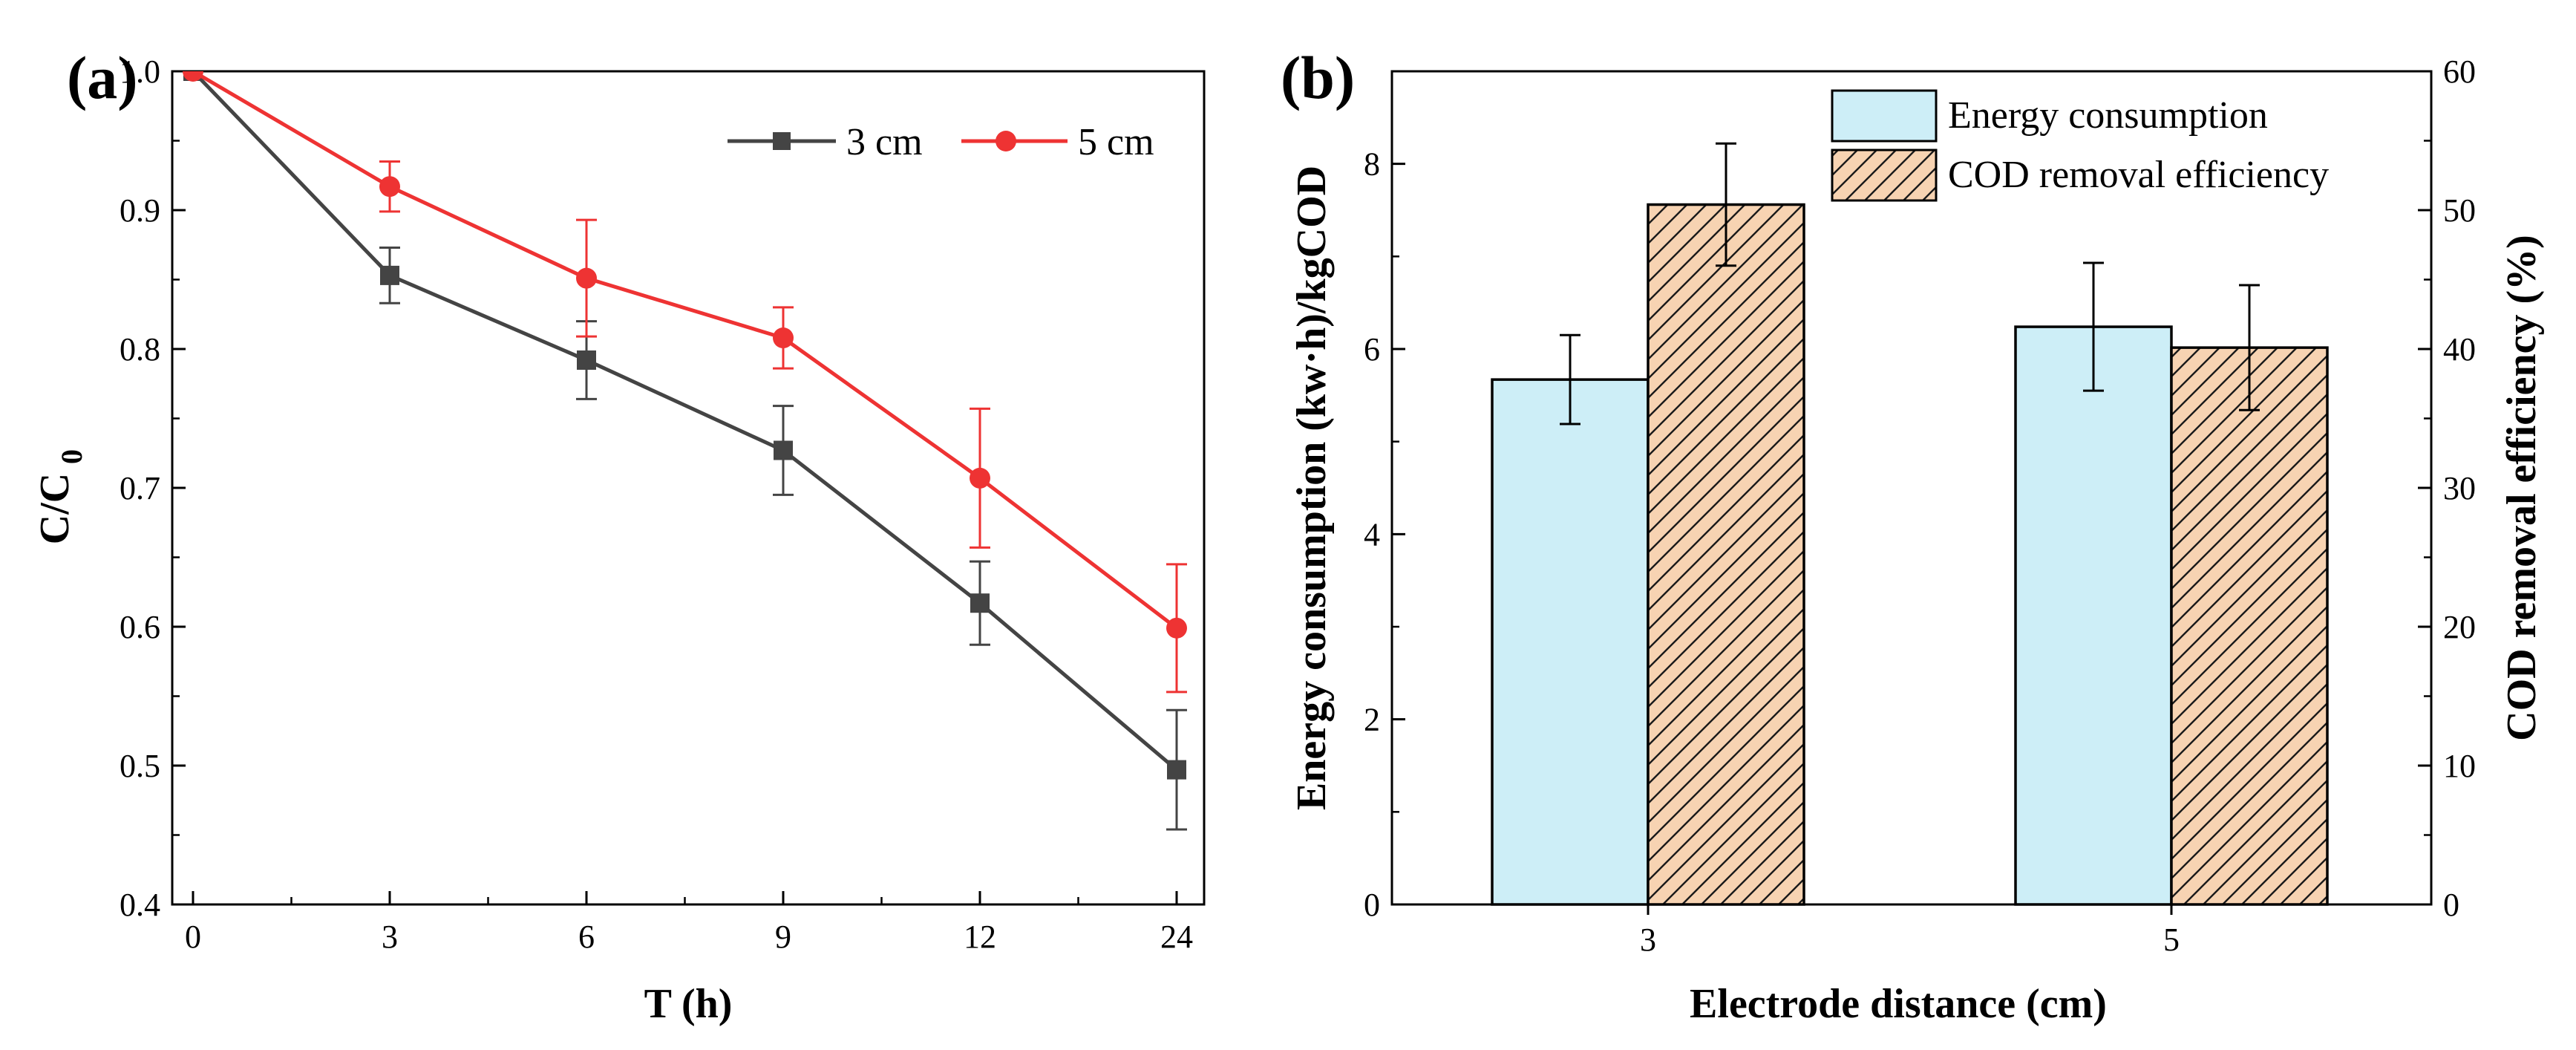  What do you see at coordinates (941, 142) in the screenshot?
I see `chart-a-legend: 3 cm 5 cm` at bounding box center [941, 142].